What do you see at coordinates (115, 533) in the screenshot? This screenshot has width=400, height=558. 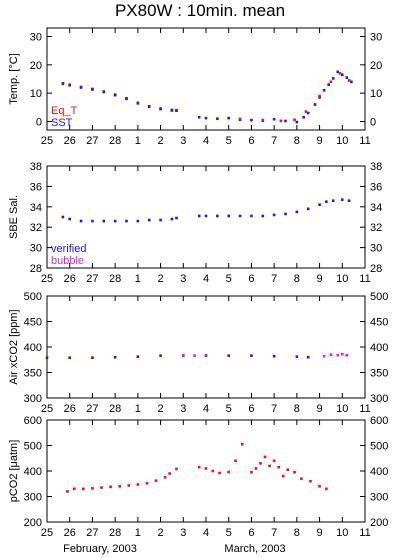 I see `x-tick-label: 28` at bounding box center [115, 533].